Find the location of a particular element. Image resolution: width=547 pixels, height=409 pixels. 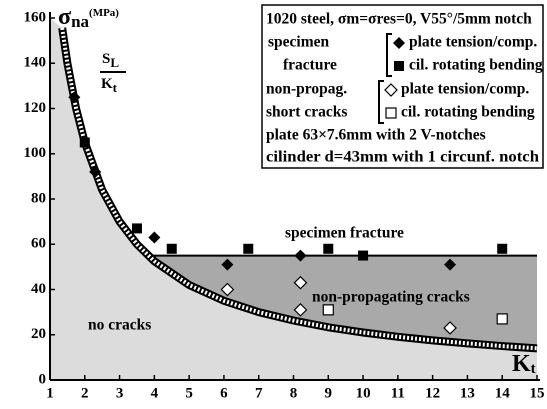

y-tick-label: 140 is located at coordinates (35, 63).